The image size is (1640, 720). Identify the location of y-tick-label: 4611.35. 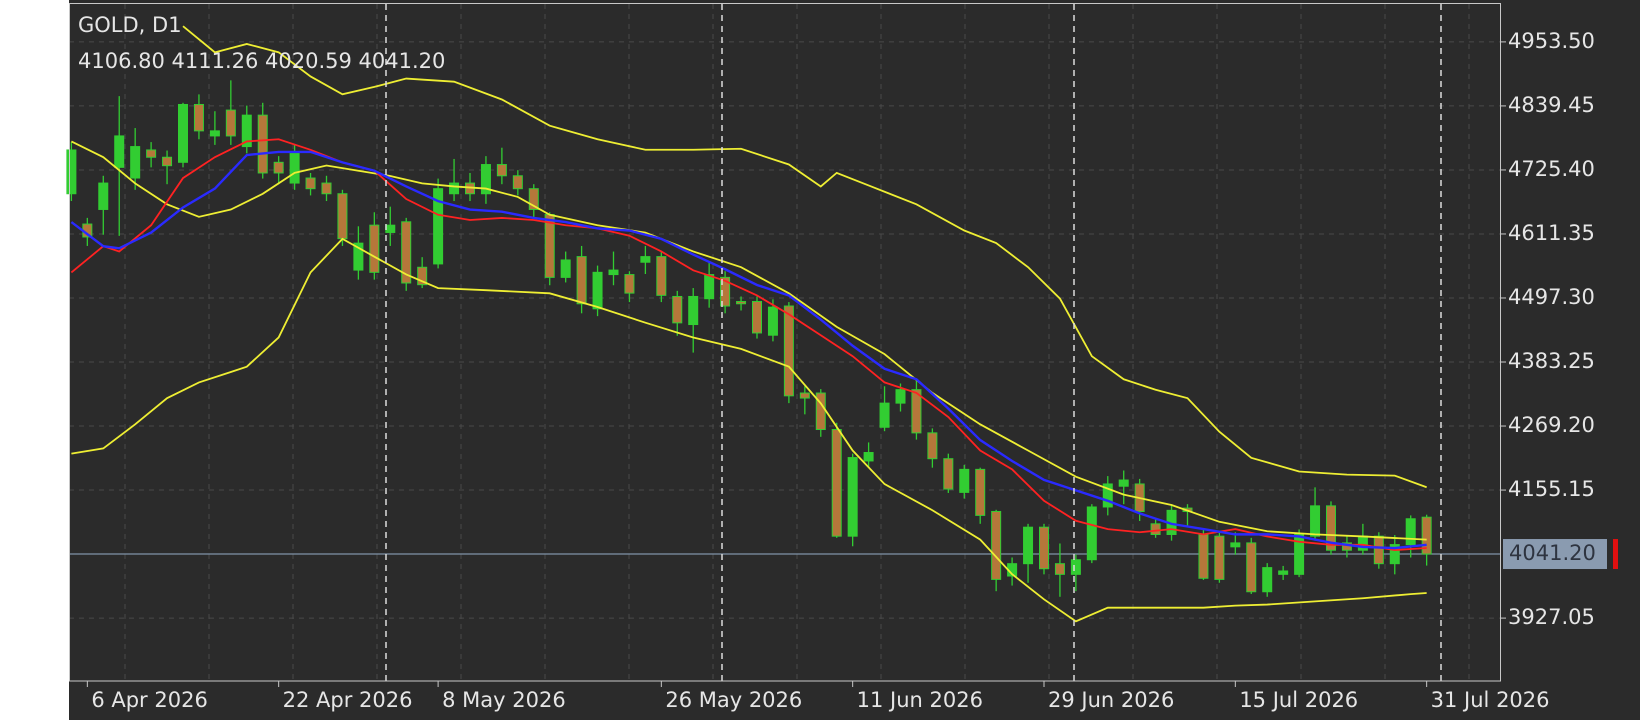
(1551, 233).